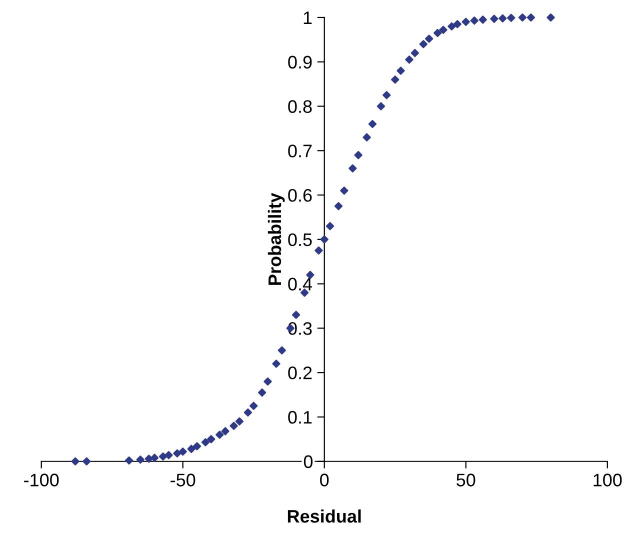  What do you see at coordinates (608, 480) in the screenshot?
I see `x-tick-label: 100` at bounding box center [608, 480].